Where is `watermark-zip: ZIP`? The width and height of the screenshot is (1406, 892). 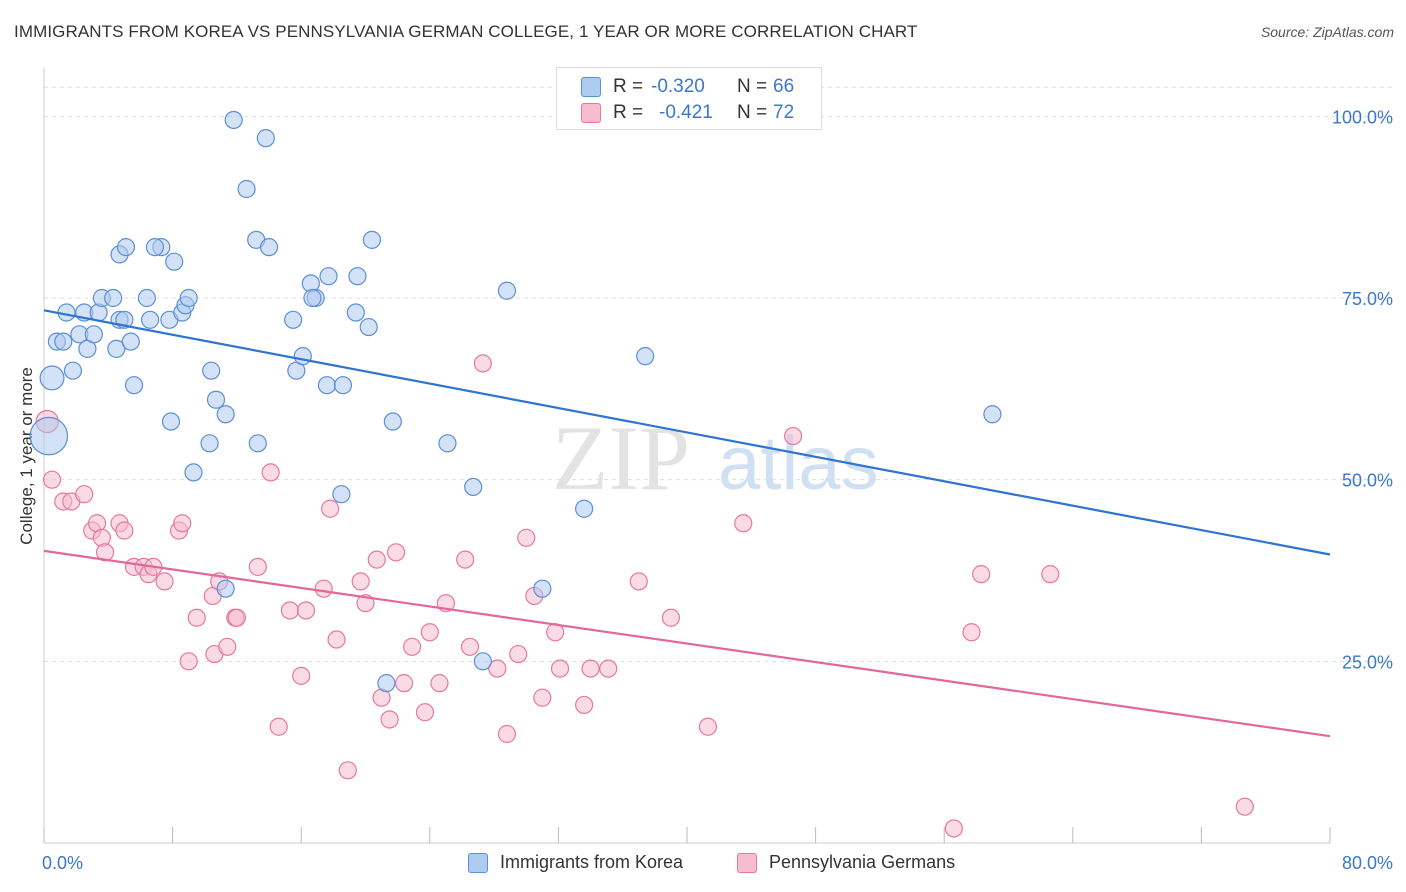
watermark-zip: ZIP is located at coordinates (621, 458).